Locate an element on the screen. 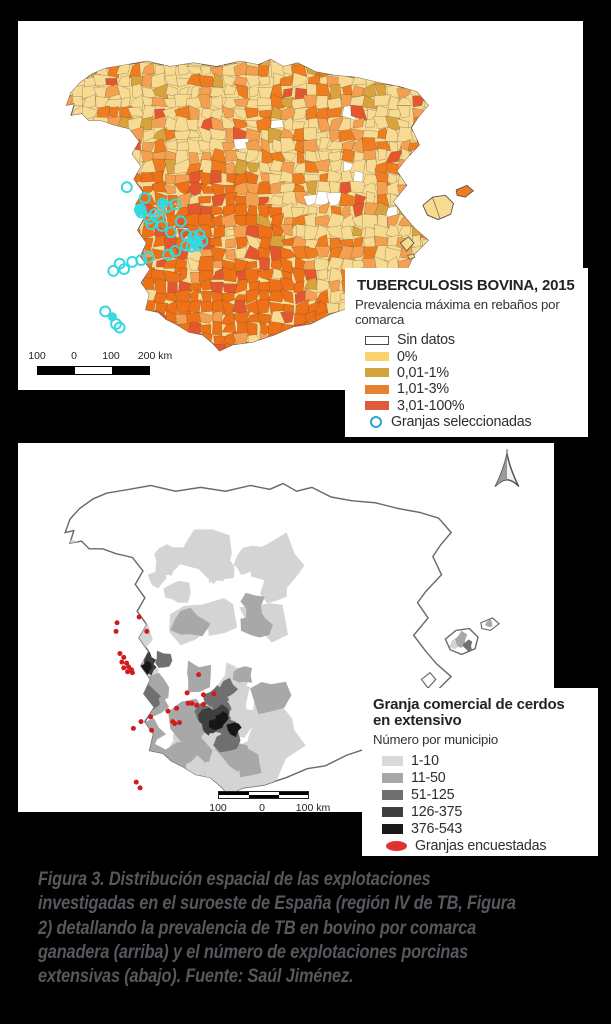 Image resolution: width=611 pixels, height=1024 pixels. selected-farm-circle-icon is located at coordinates (376, 422).